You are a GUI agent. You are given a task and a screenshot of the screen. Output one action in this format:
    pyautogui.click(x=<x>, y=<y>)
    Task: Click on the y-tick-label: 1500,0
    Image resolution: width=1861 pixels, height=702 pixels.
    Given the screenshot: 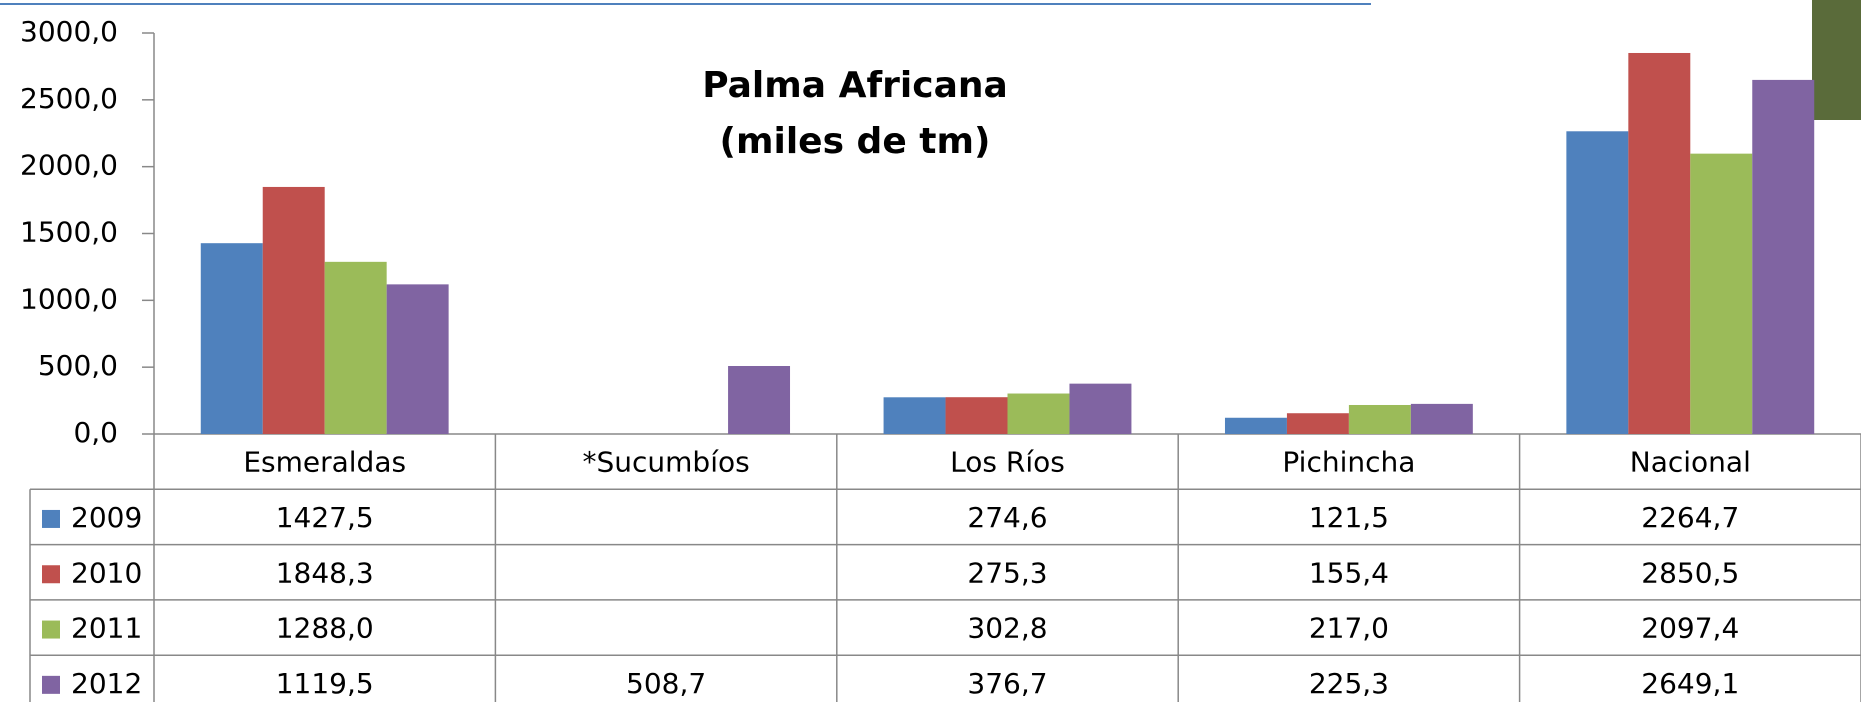 What is the action you would take?
    pyautogui.click(x=69, y=232)
    